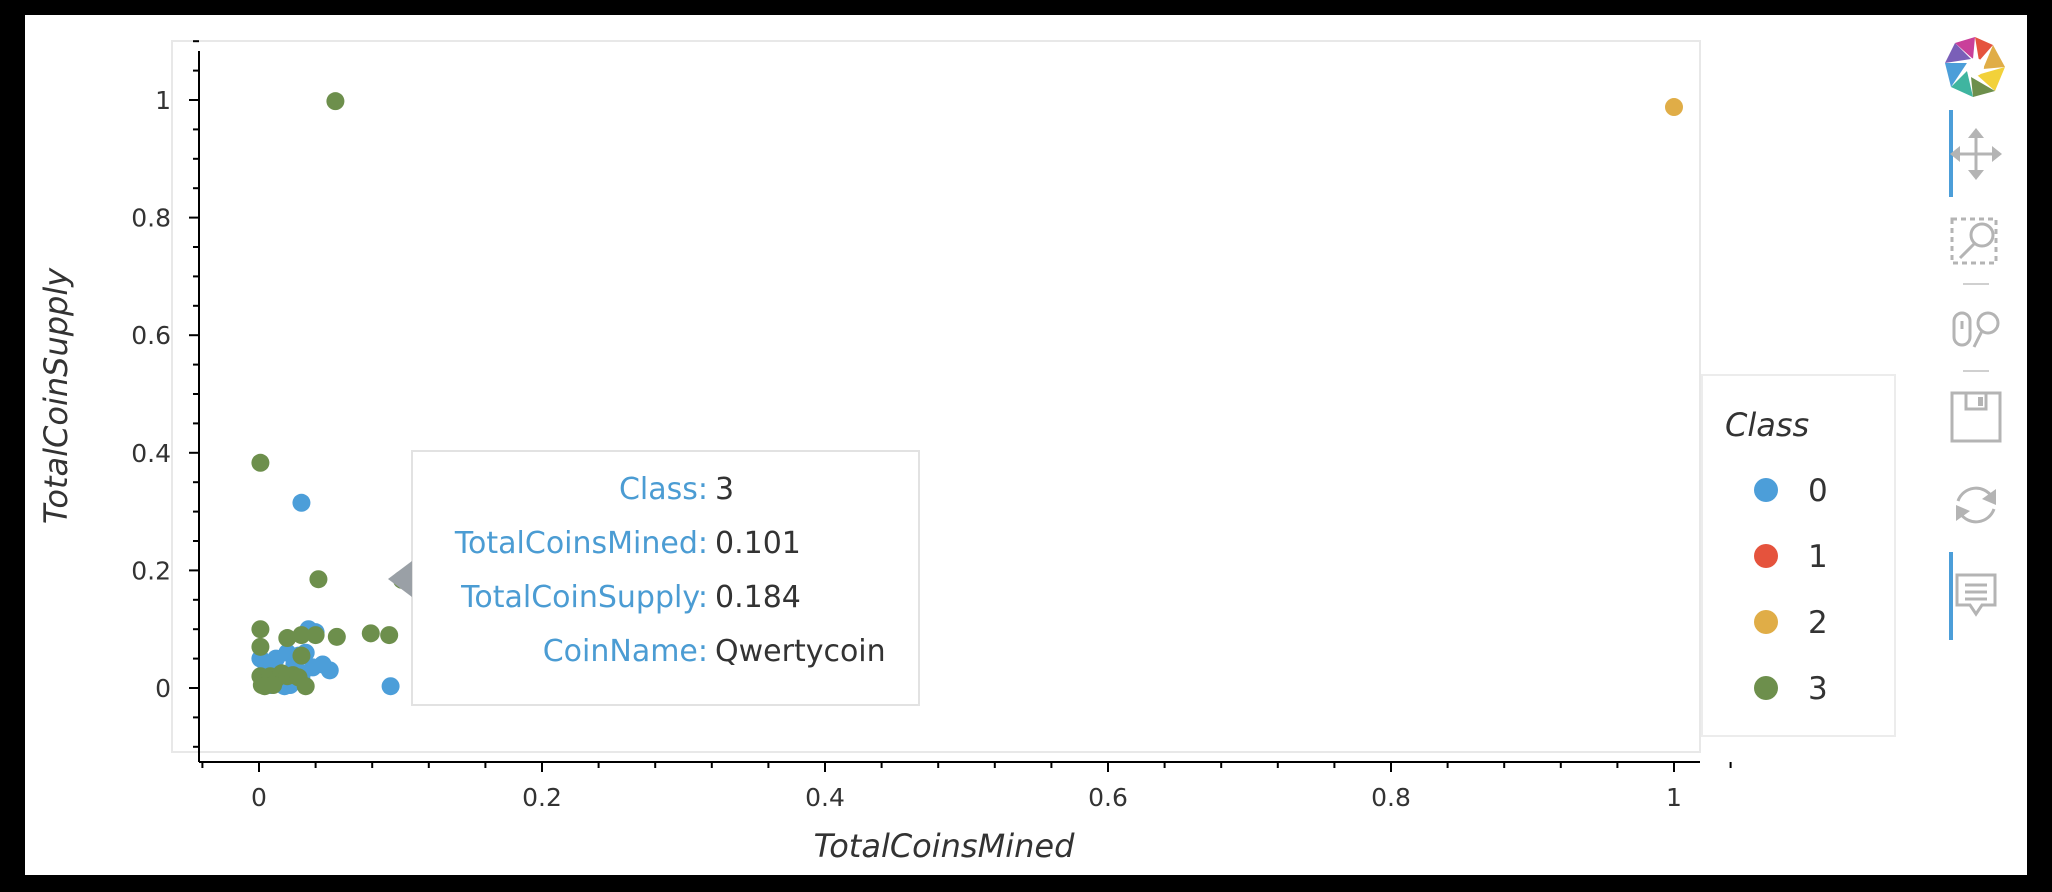 The width and height of the screenshot is (2052, 892). Describe the element at coordinates (584, 597) in the screenshot. I see `tooltip-key-coin-supply: TotalCoinSupply:` at that location.